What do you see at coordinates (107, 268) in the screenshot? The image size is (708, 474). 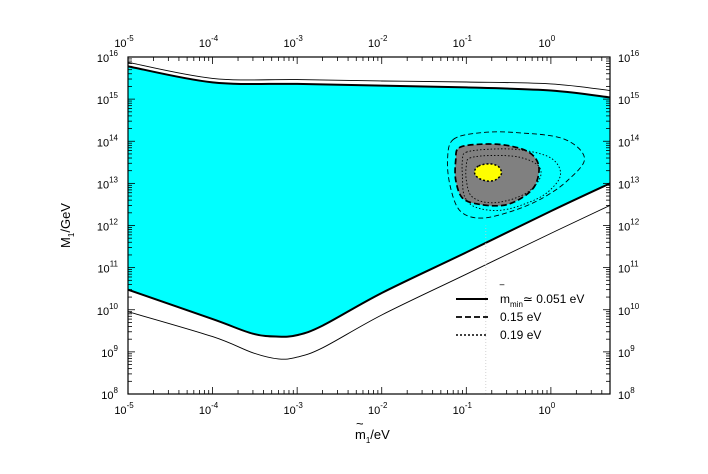 I see `y-tick-label: 10¹¹` at bounding box center [107, 268].